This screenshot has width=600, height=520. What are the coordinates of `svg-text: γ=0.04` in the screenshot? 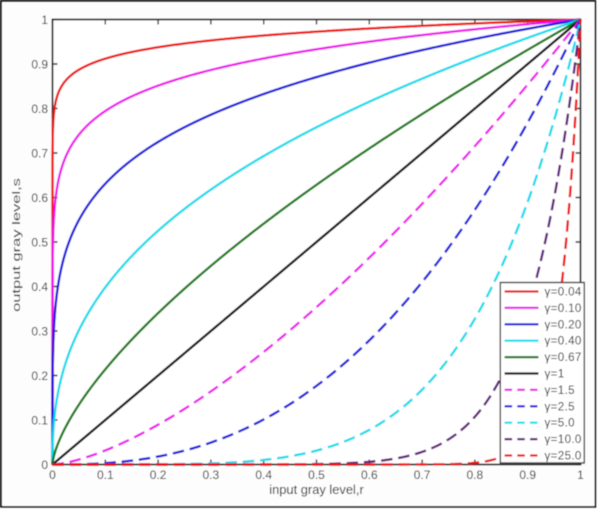 It's located at (563, 292).